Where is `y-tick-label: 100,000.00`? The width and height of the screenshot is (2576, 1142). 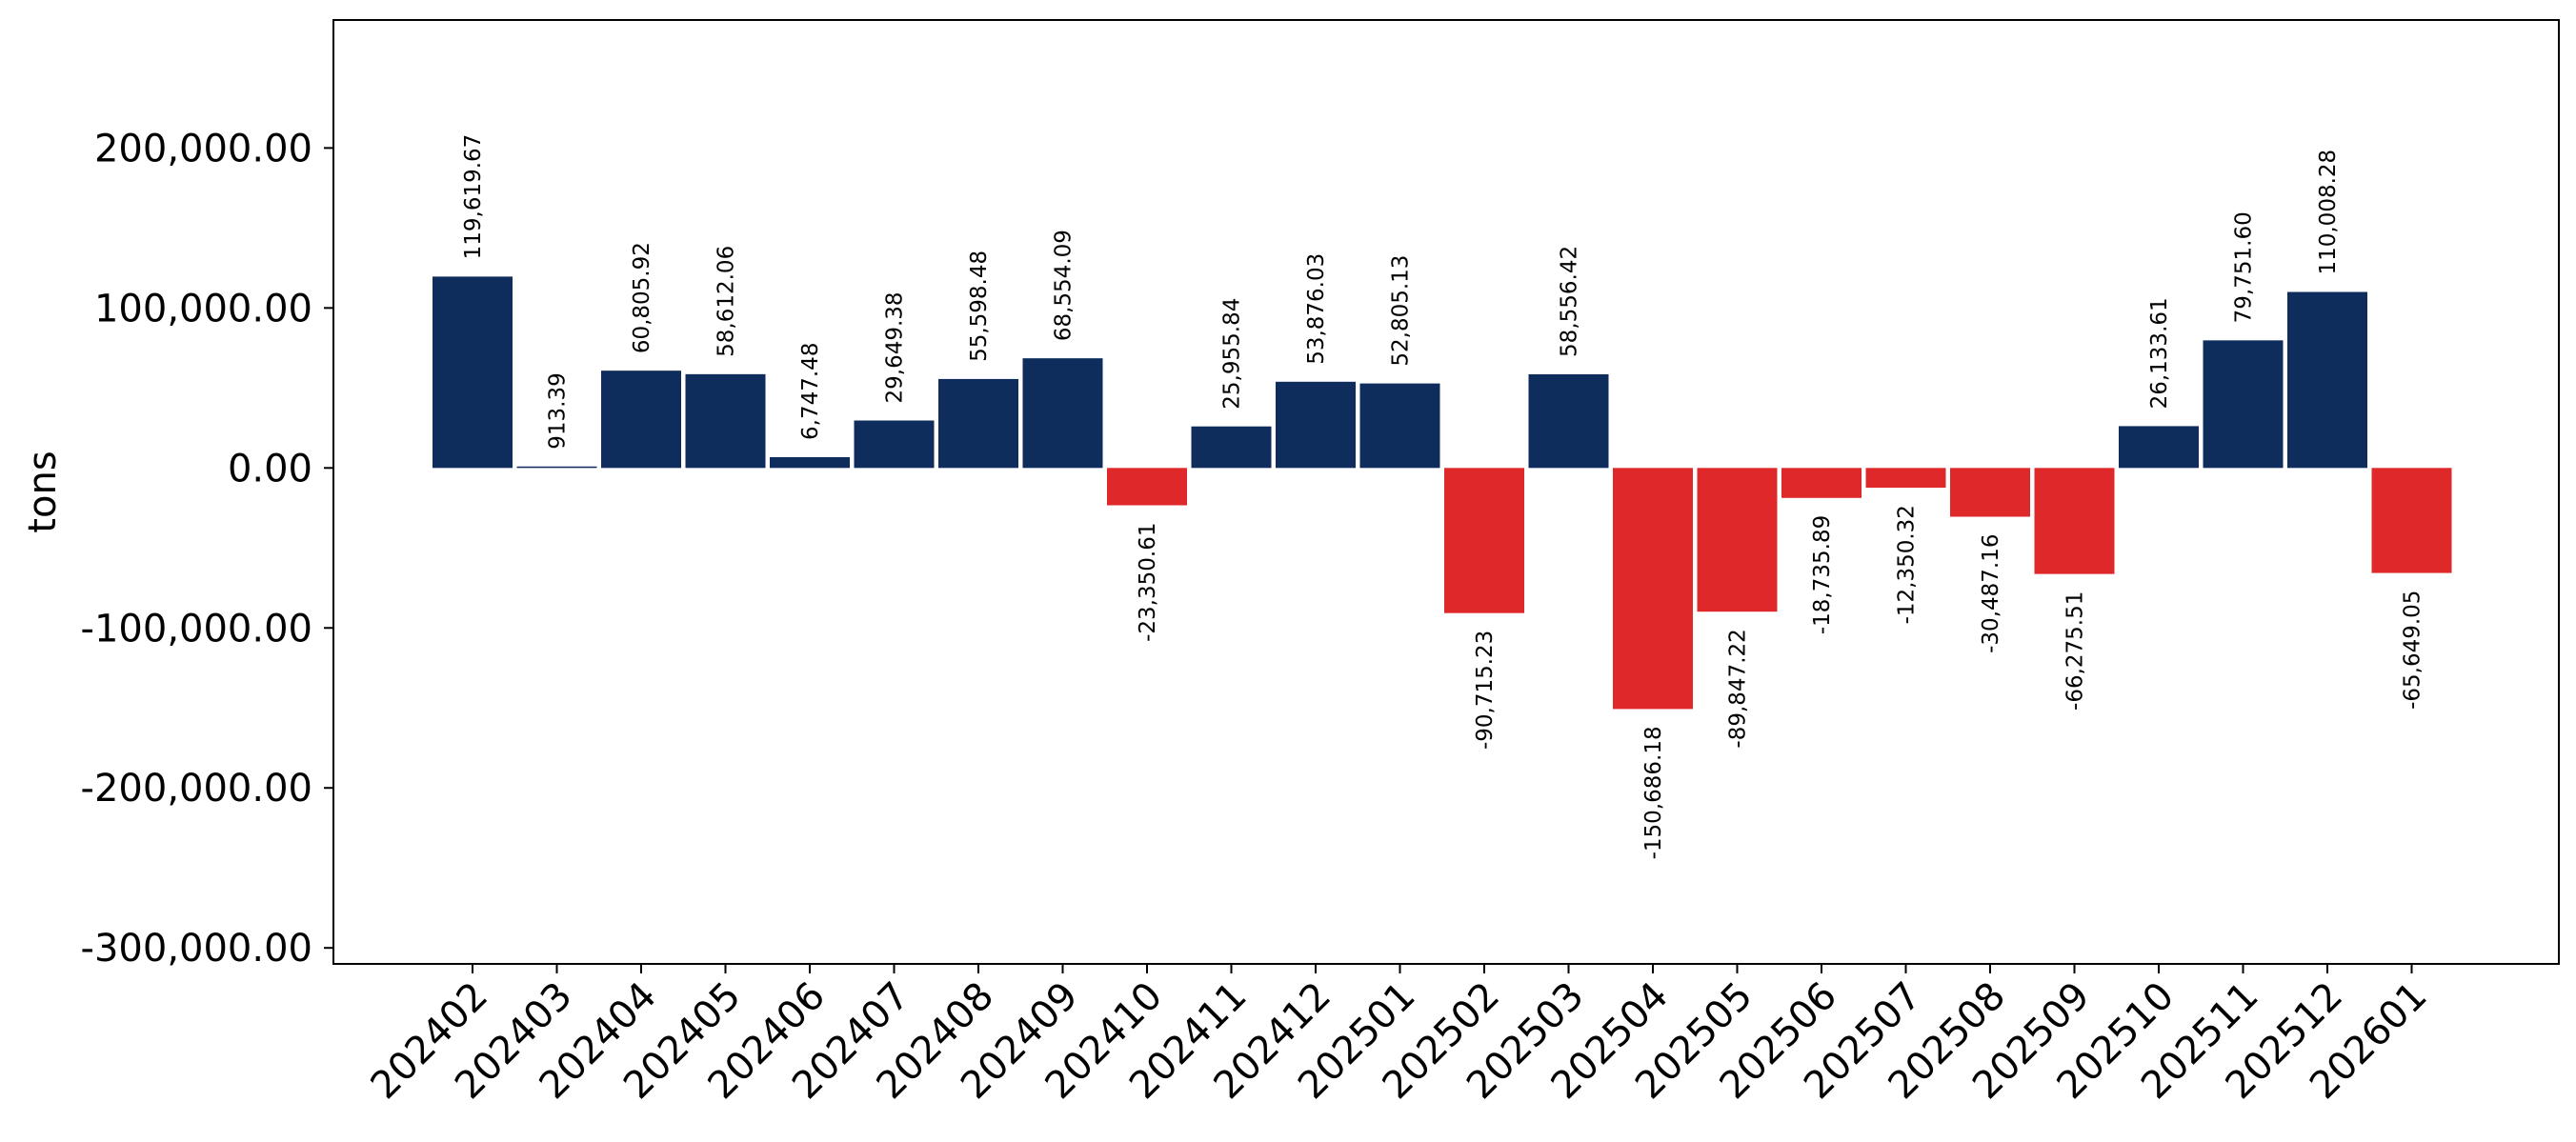
y-tick-label: 100,000.00 is located at coordinates (203, 309).